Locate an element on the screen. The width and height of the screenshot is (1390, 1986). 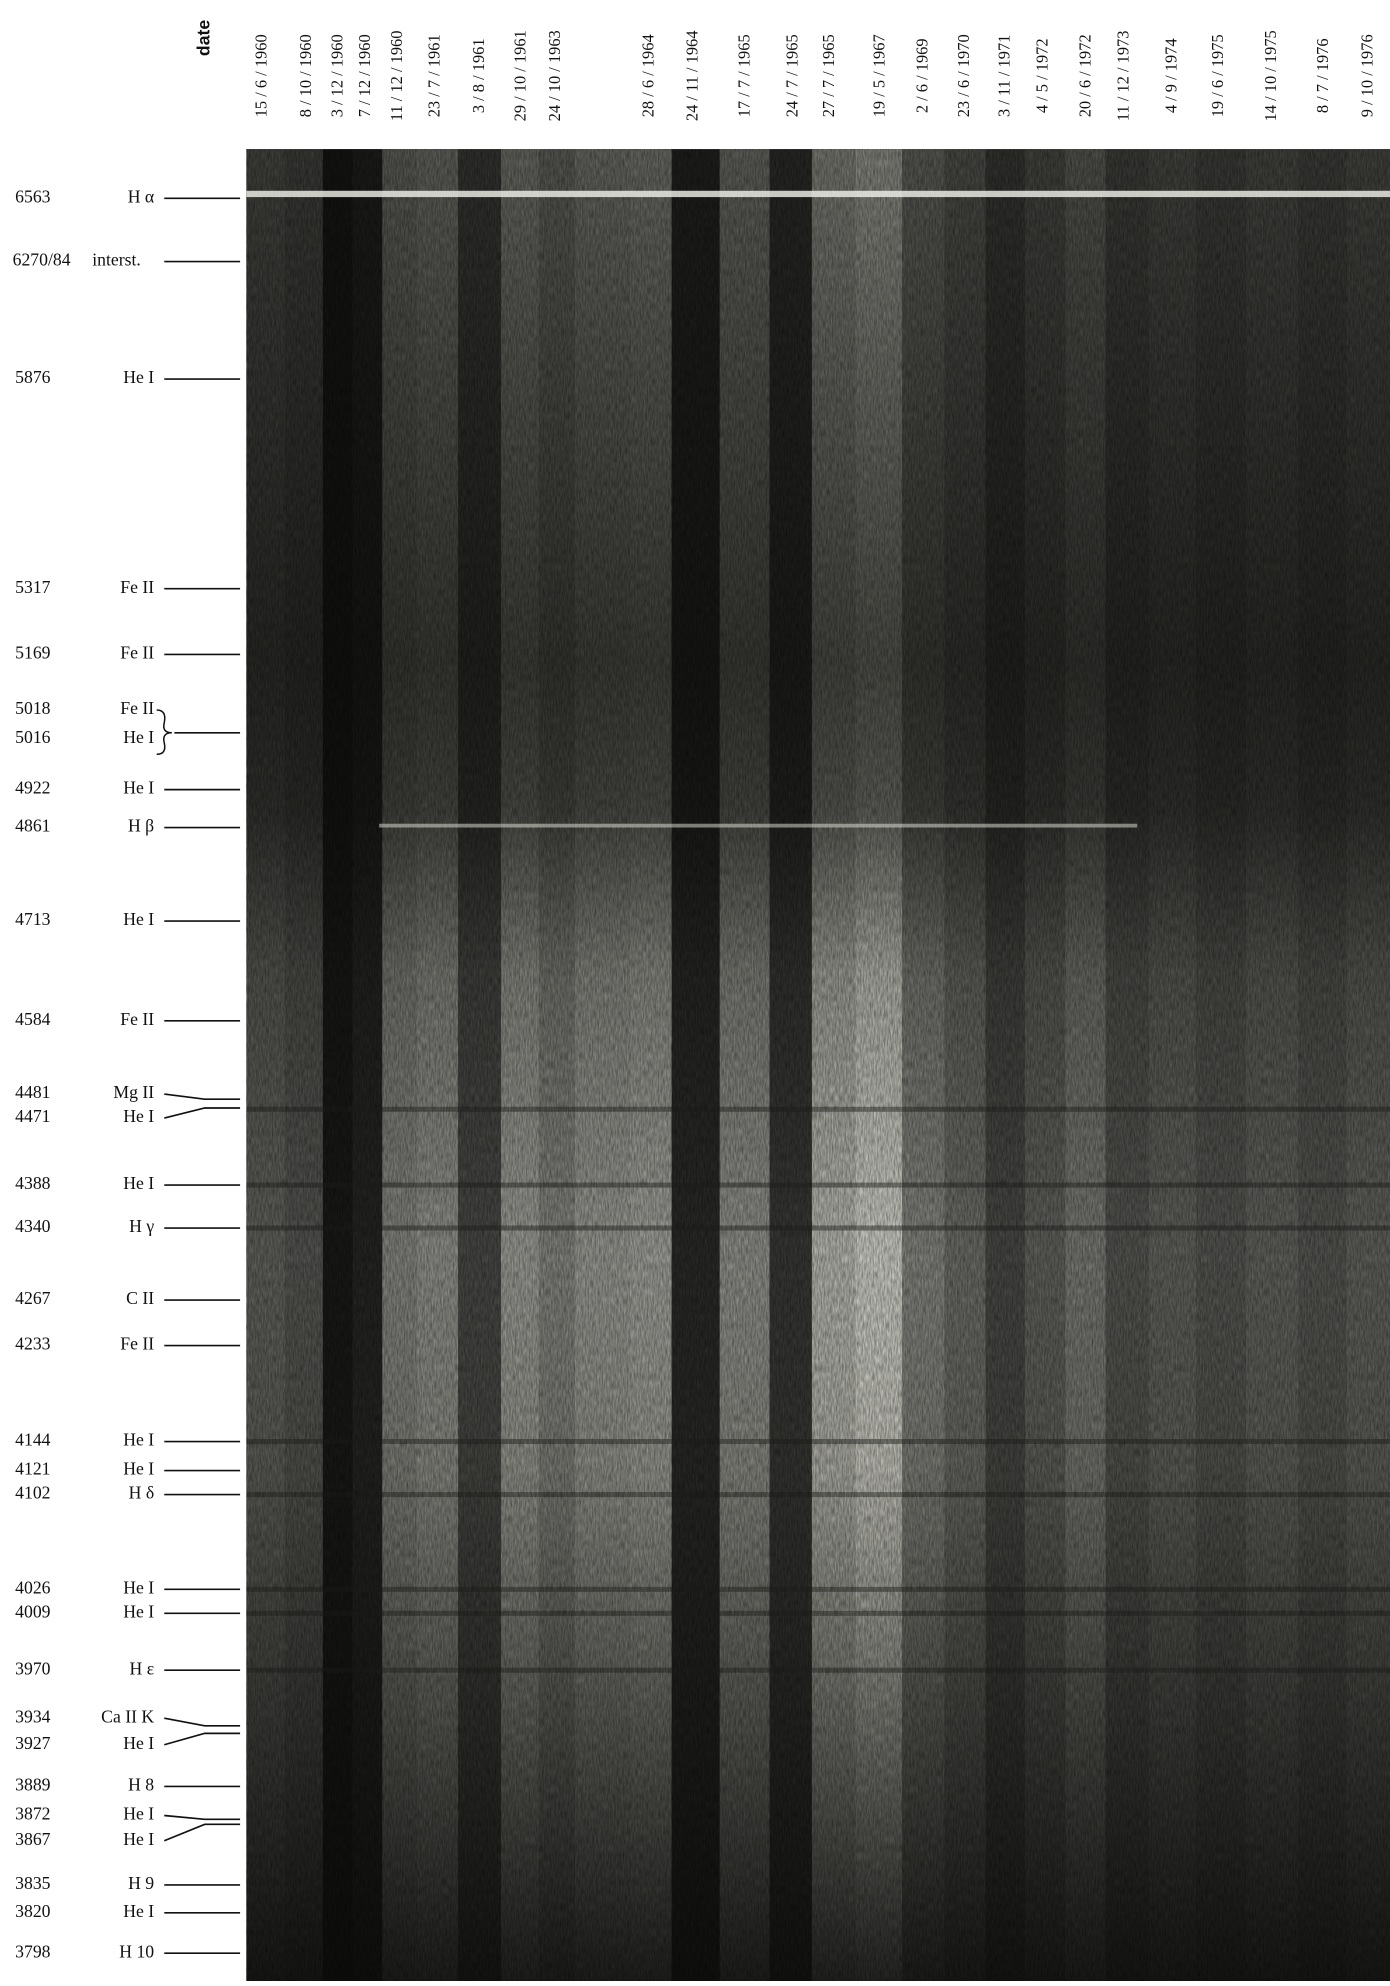
date-label: 23 / 6 / 1970 is located at coordinates (963, 75).